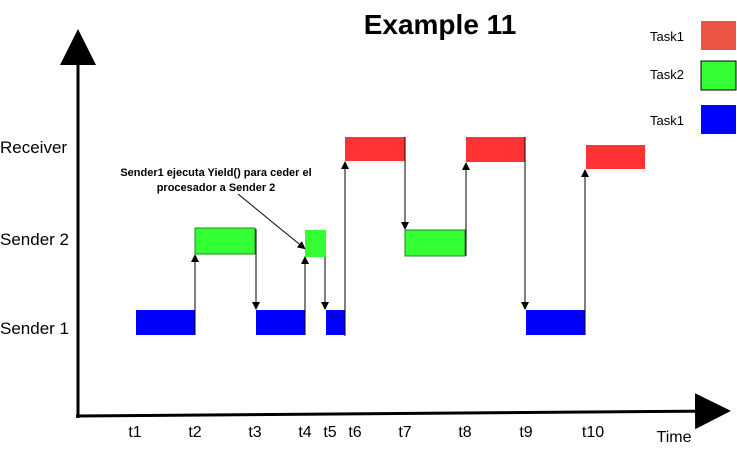 The height and width of the screenshot is (451, 737). I want to click on segment-sender1-t9-t10, so click(555, 322).